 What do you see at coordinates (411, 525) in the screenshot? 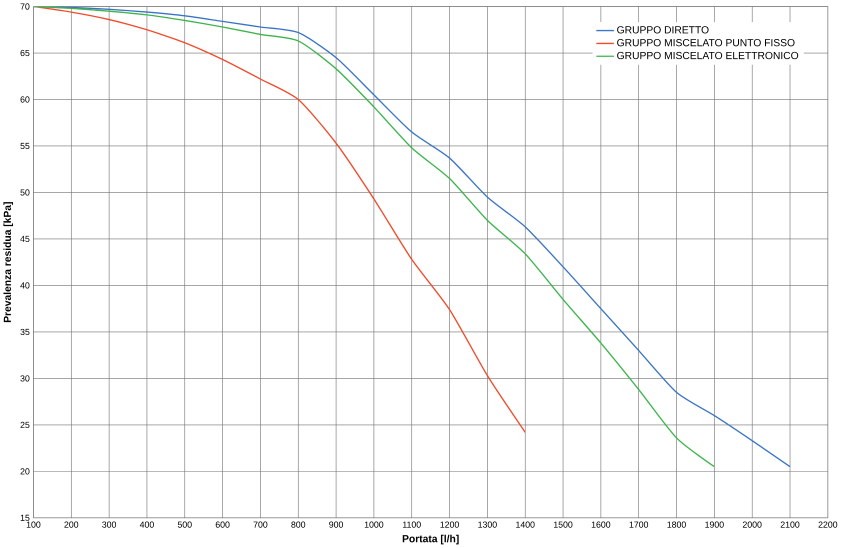
I see `x-tick-label: 1100` at bounding box center [411, 525].